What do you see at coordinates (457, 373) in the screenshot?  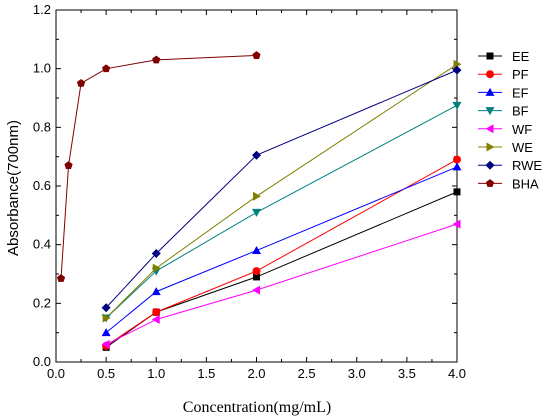 I see `x-tick-label: 4.0` at bounding box center [457, 373].